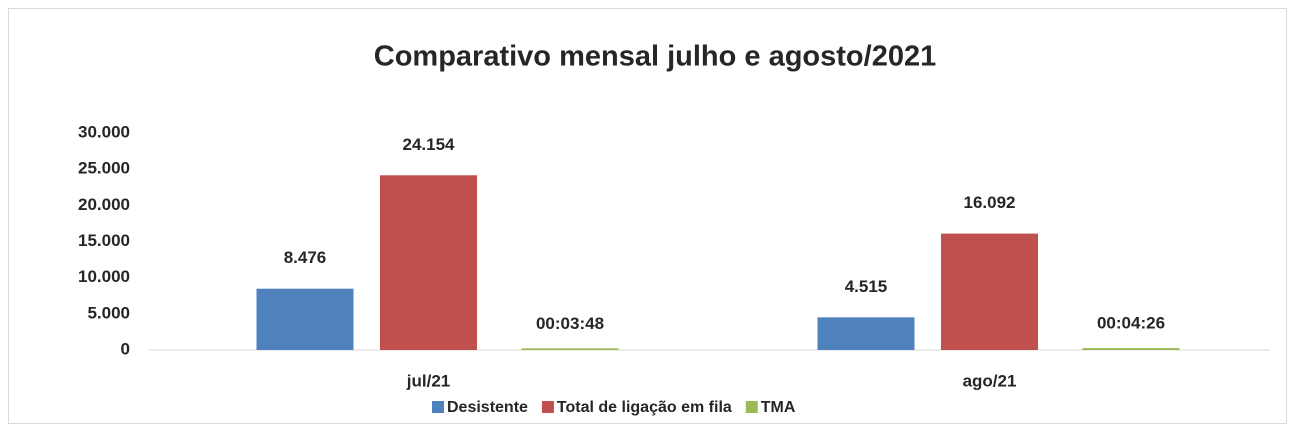 This screenshot has width=1295, height=432. What do you see at coordinates (778, 407) in the screenshot?
I see `legend-label: TMA` at bounding box center [778, 407].